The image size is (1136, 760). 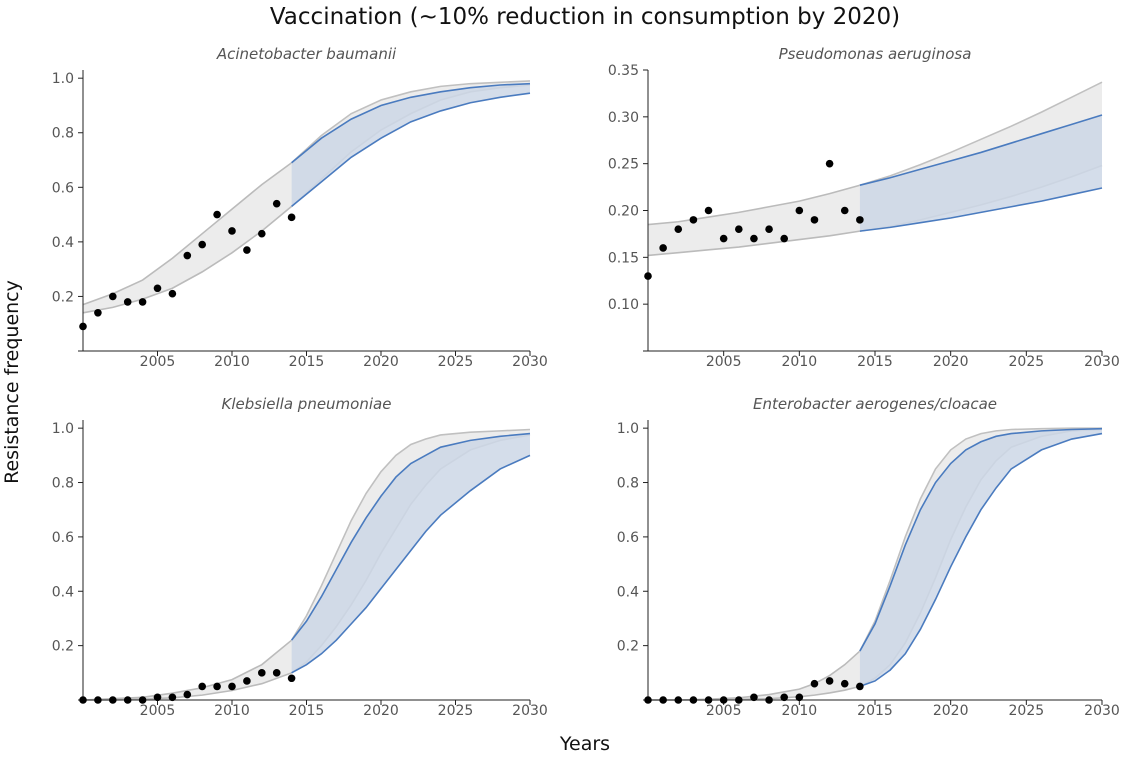 I want to click on y-tick-label: 0.2, so click(x=628, y=647).